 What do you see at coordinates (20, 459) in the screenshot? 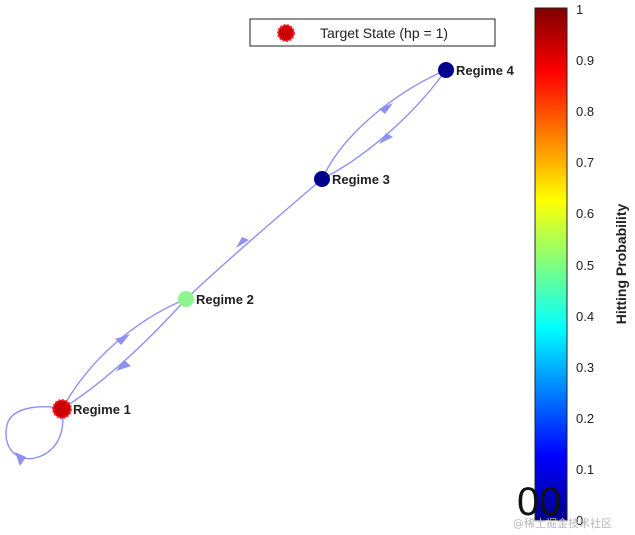
I see `arrow-regime1-self-loop` at bounding box center [20, 459].